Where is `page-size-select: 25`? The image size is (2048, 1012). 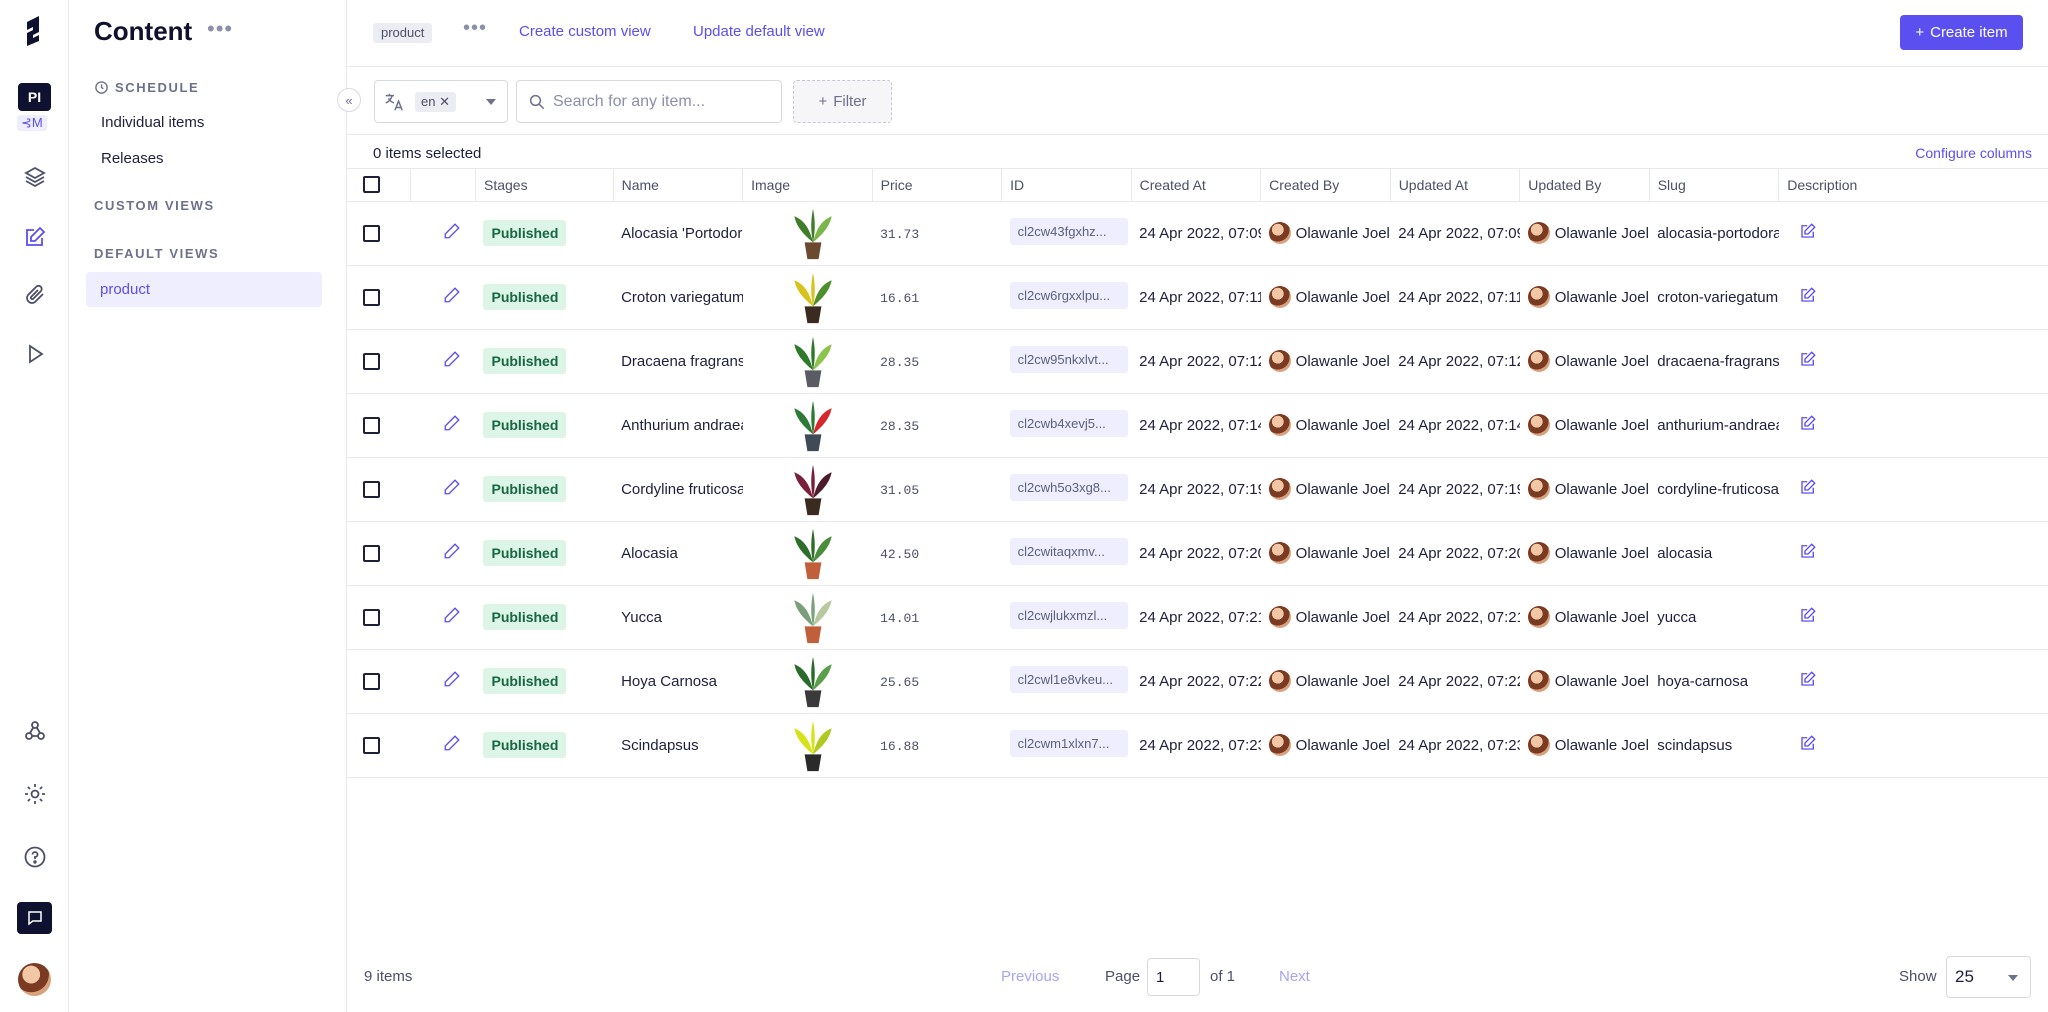
page-size-select: 25 is located at coordinates (1988, 977).